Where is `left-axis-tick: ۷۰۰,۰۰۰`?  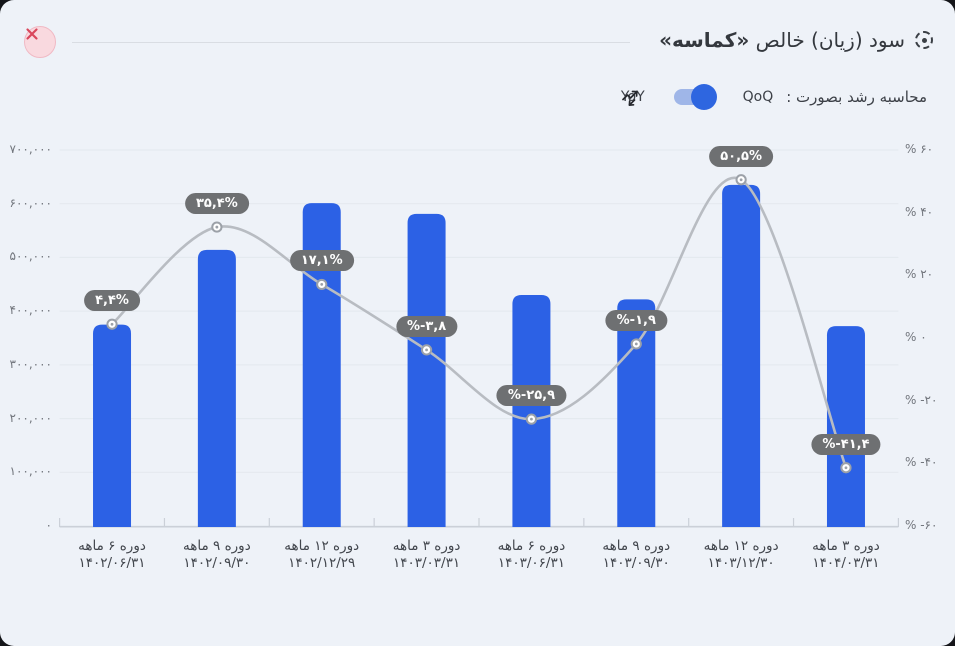 left-axis-tick: ۷۰۰,۰۰۰ is located at coordinates (31, 149).